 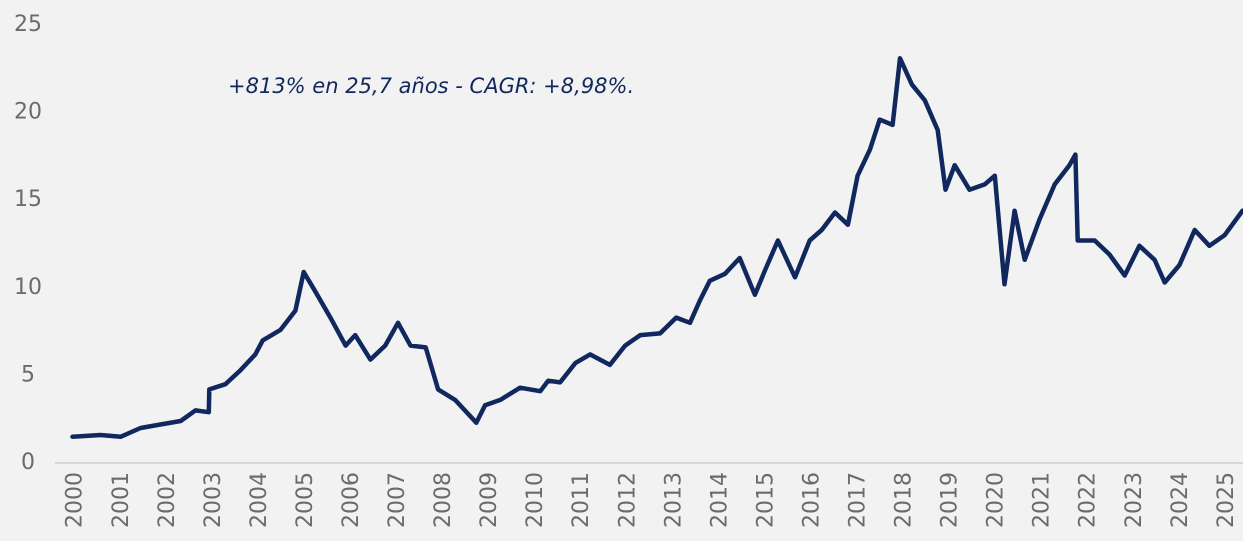 I want to click on x-tick-label: 2000, so click(x=75, y=500).